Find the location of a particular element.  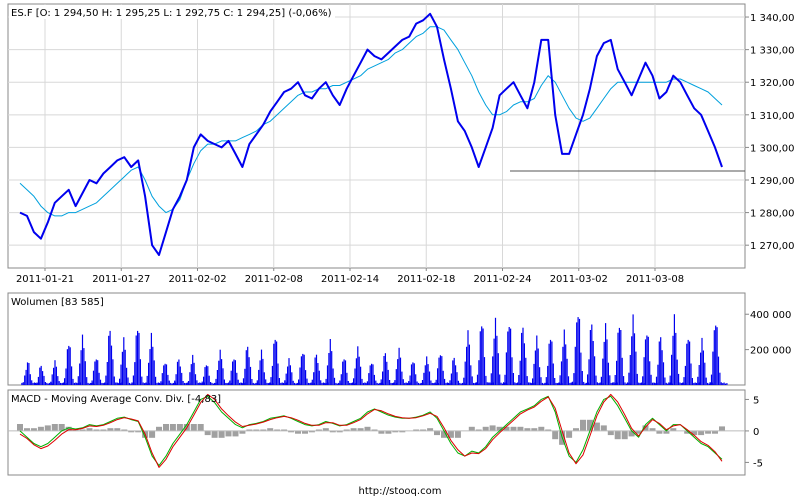

macd-panel-title: MACD - Moving Average Conv. Div. [-4,83] is located at coordinates (116, 399).